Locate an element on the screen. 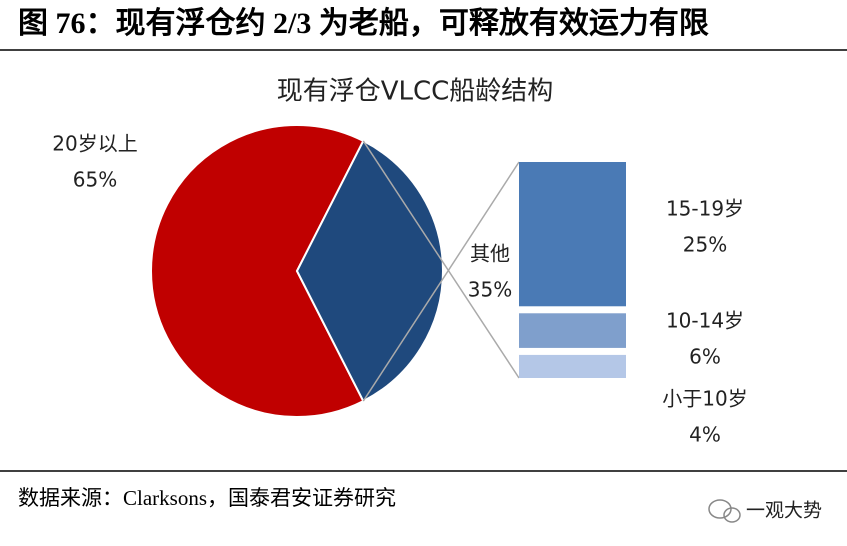  slice-label: 20岁以上 is located at coordinates (94, 144).